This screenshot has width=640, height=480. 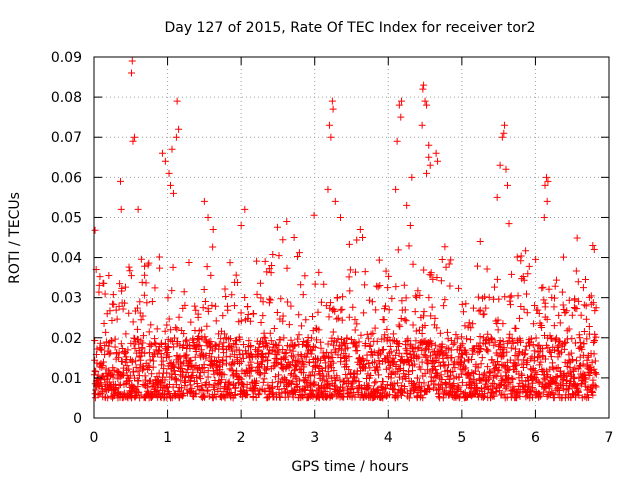 What do you see at coordinates (94, 438) in the screenshot?
I see `x-tick-label: 0` at bounding box center [94, 438].